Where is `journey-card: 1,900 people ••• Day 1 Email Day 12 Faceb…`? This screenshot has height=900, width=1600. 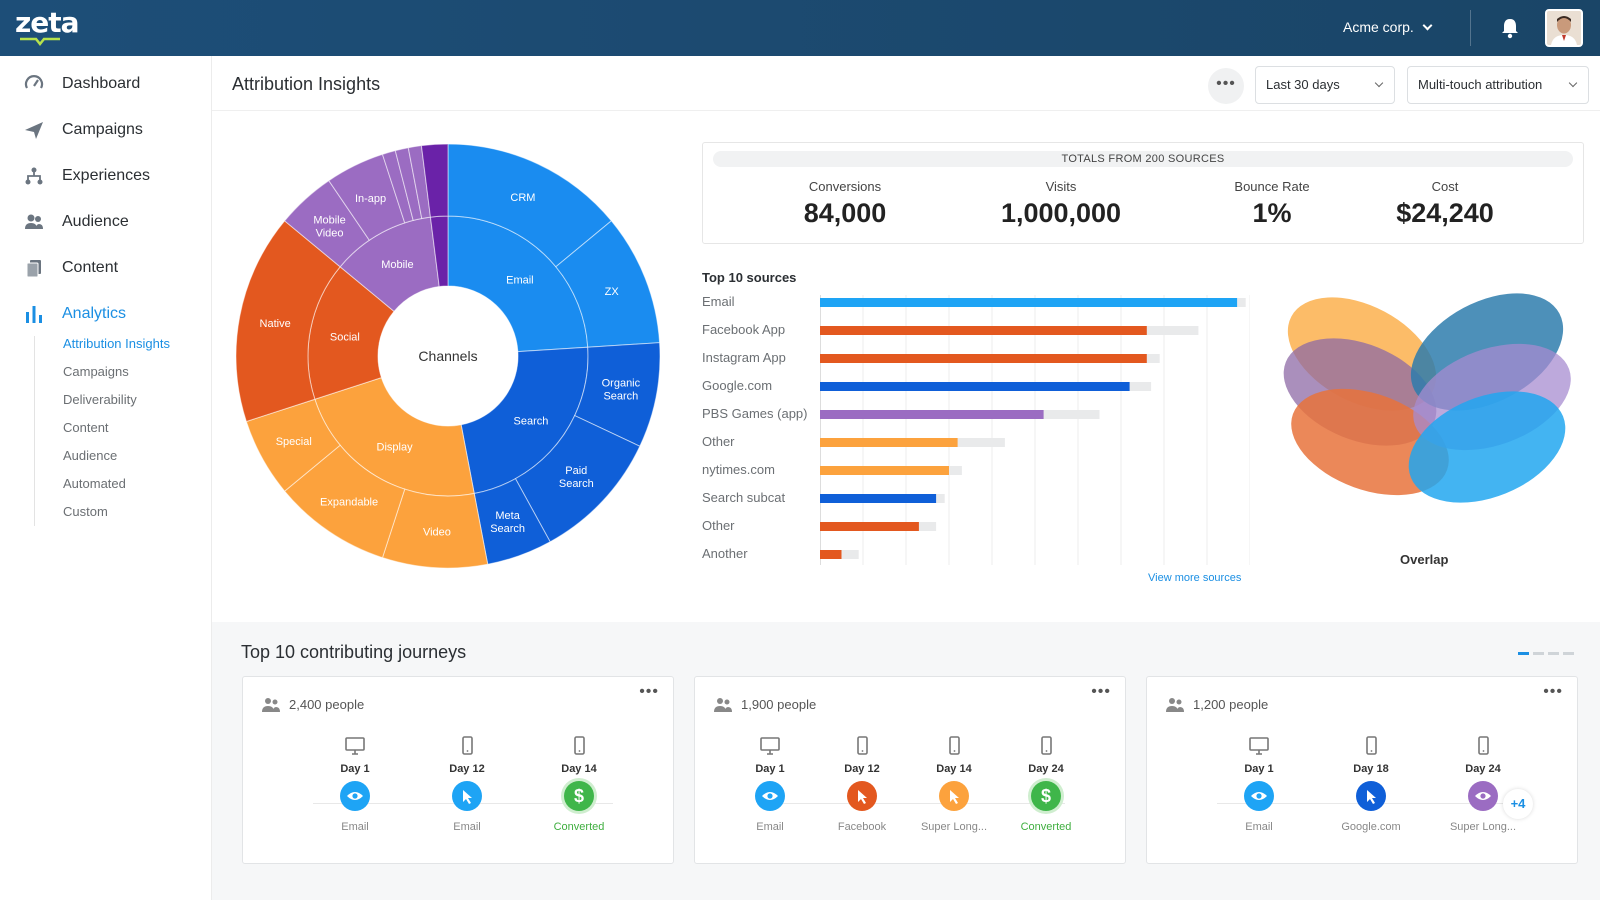 journey-card: 1,900 people ••• Day 1 Email Day 12 Faceb… is located at coordinates (910, 770).